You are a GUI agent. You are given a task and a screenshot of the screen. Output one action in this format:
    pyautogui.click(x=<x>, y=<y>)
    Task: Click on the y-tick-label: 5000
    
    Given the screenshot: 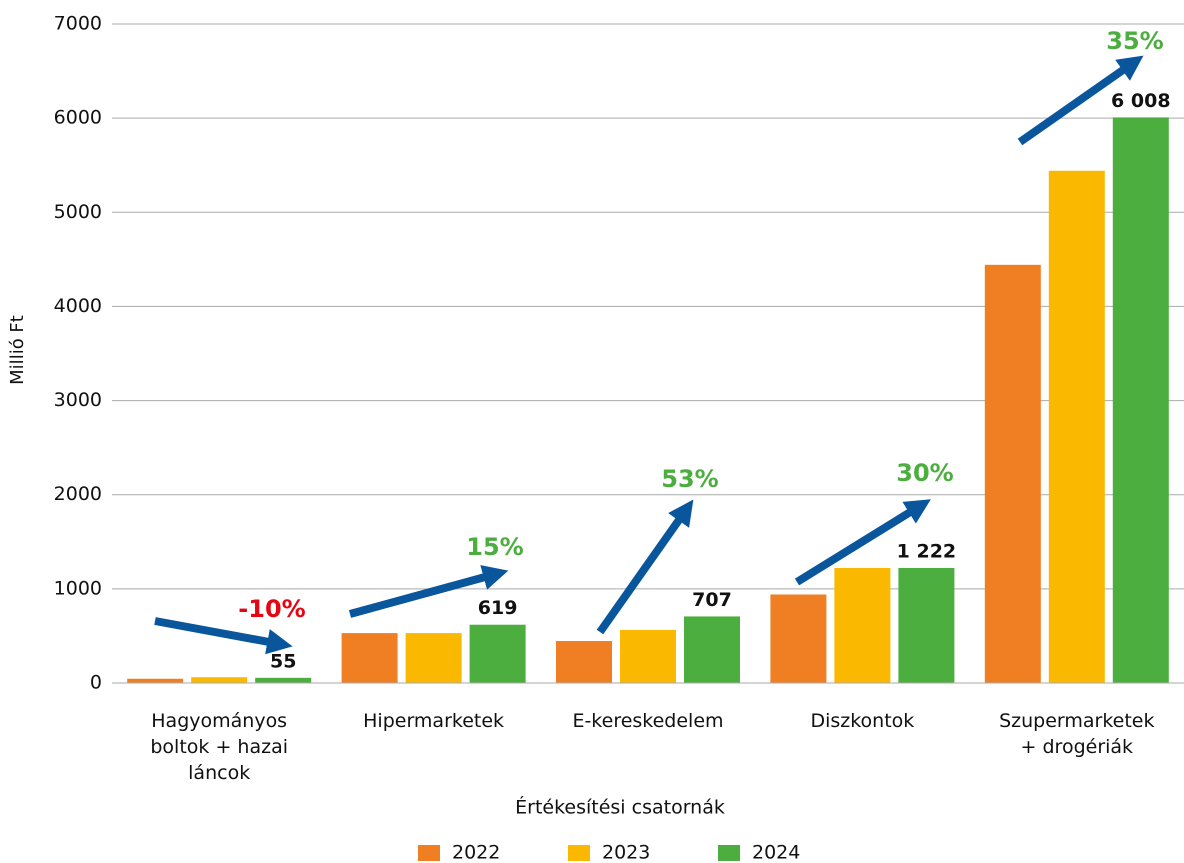 What is the action you would take?
    pyautogui.click(x=78, y=212)
    